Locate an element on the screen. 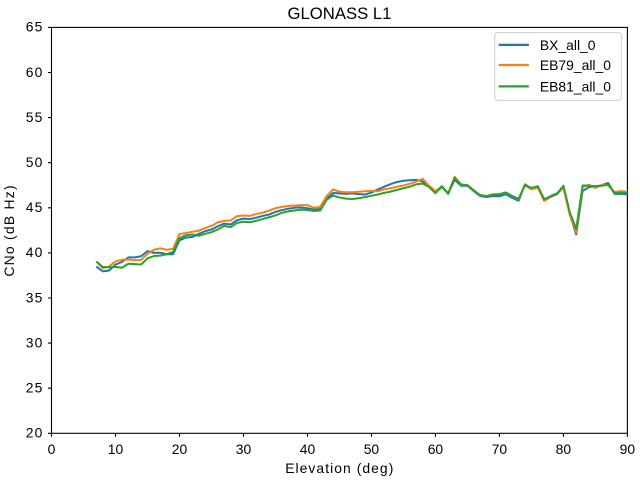 The image size is (640, 480). svg-text: EB81_all_0 is located at coordinates (575, 86).